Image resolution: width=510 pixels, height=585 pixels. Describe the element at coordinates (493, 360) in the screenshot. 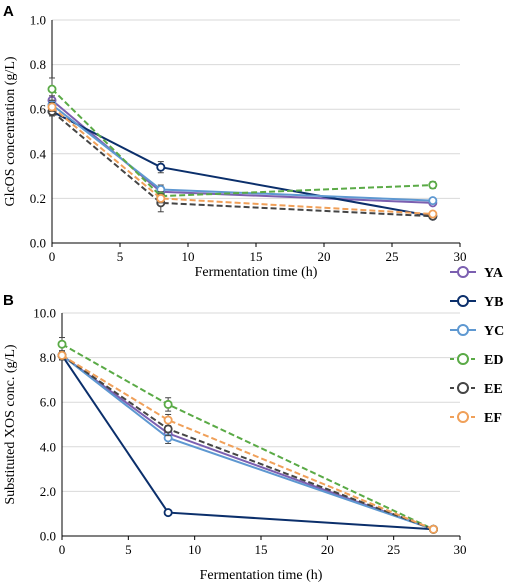

I see `legend-label: ED` at that location.